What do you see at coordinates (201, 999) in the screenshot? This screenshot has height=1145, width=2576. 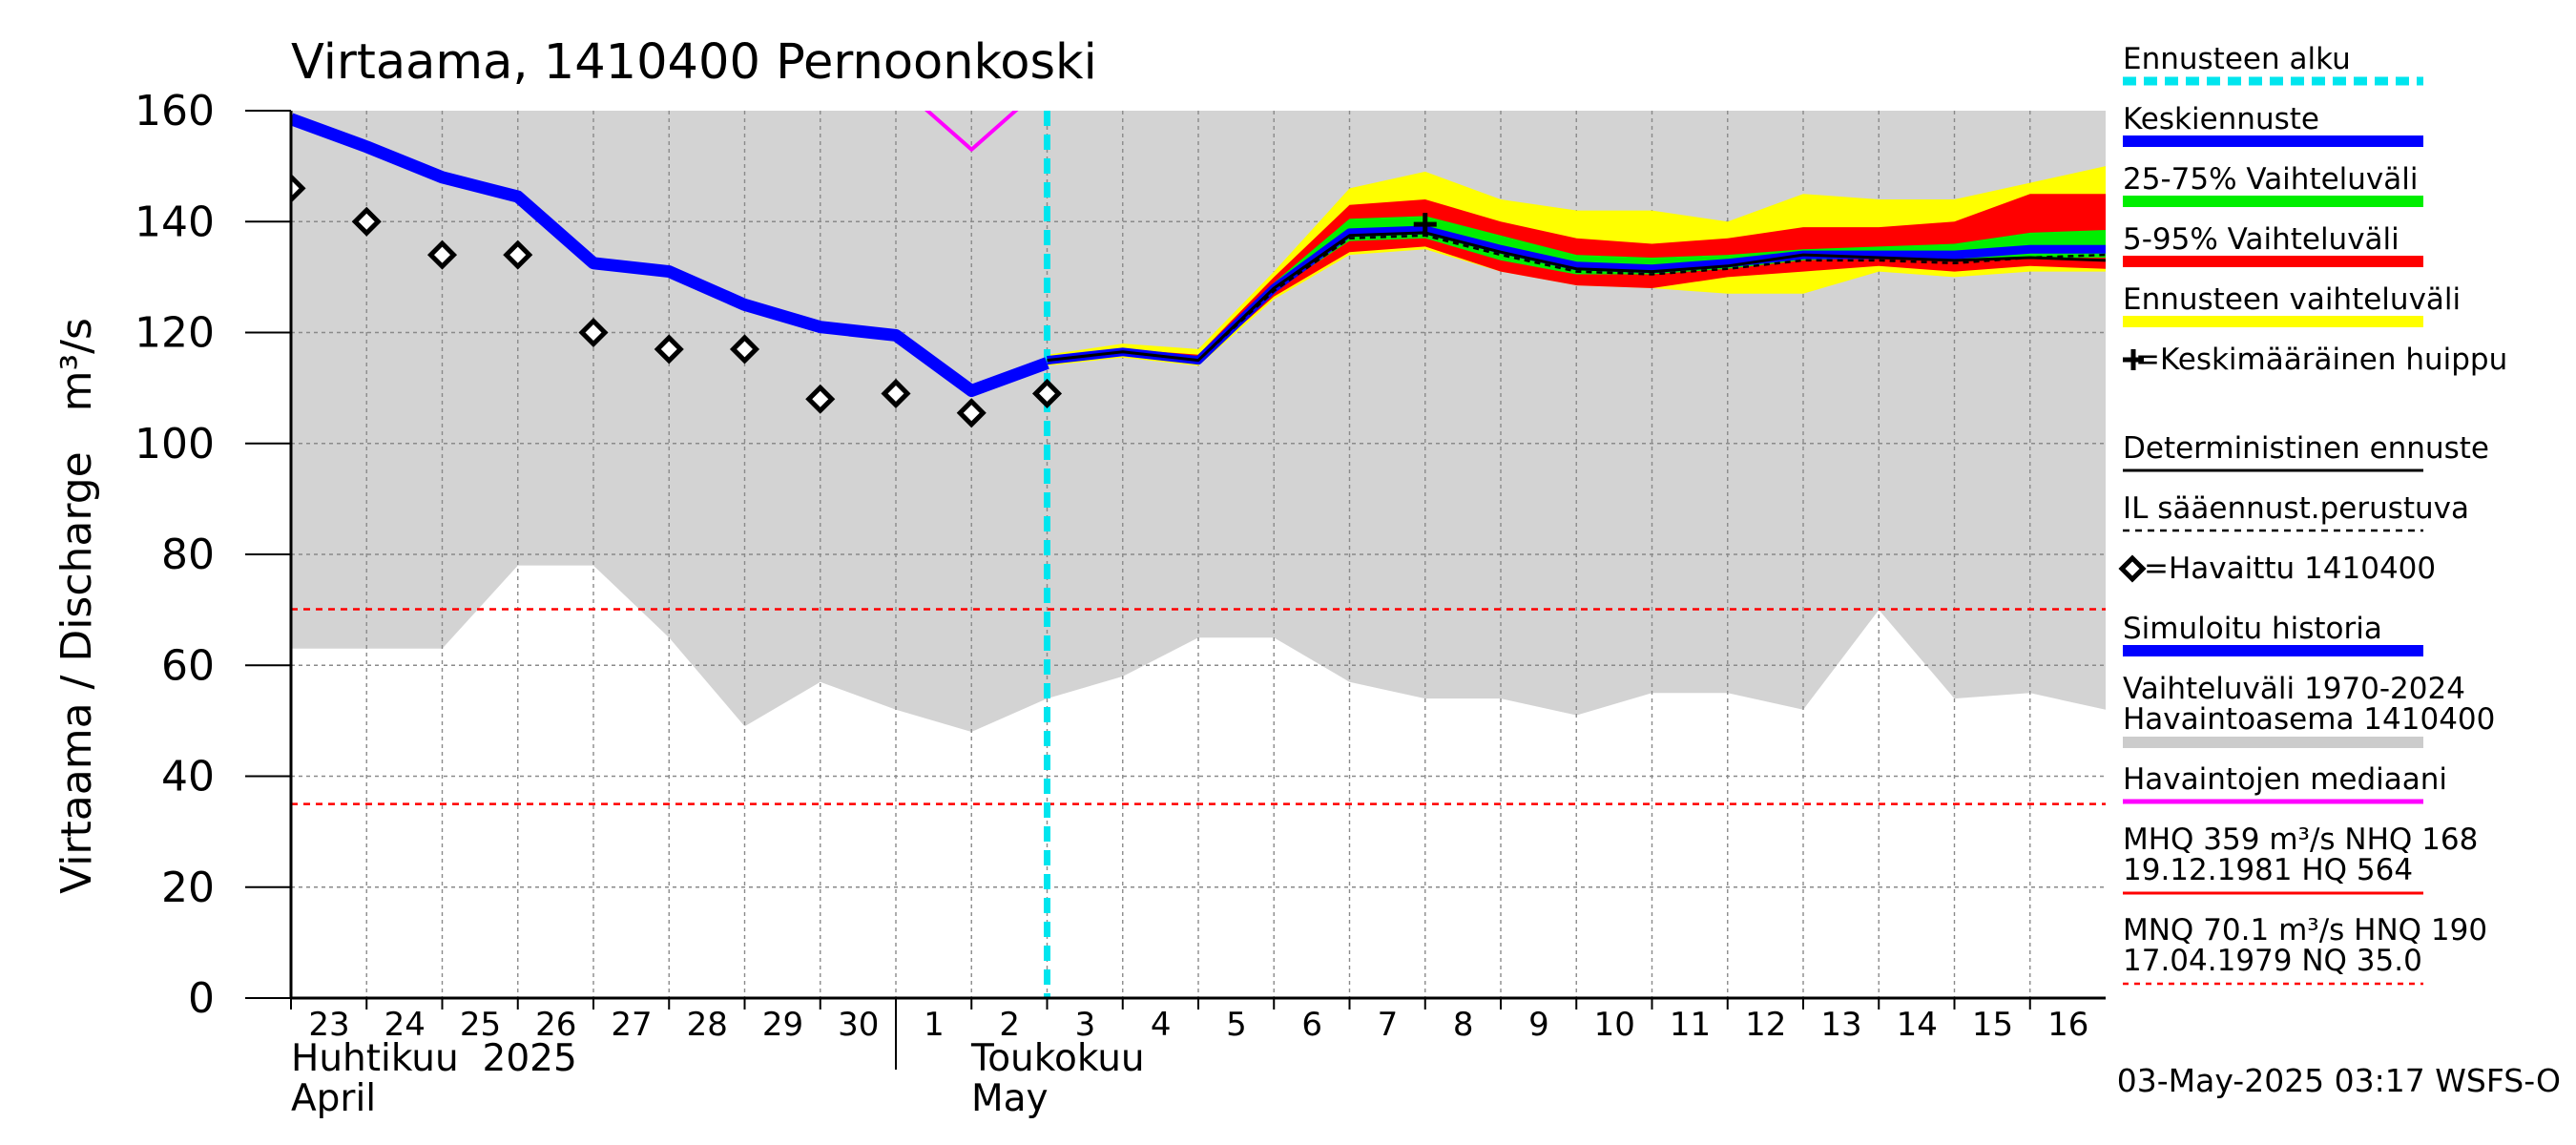 I see `y-tick-label: 0` at bounding box center [201, 999].